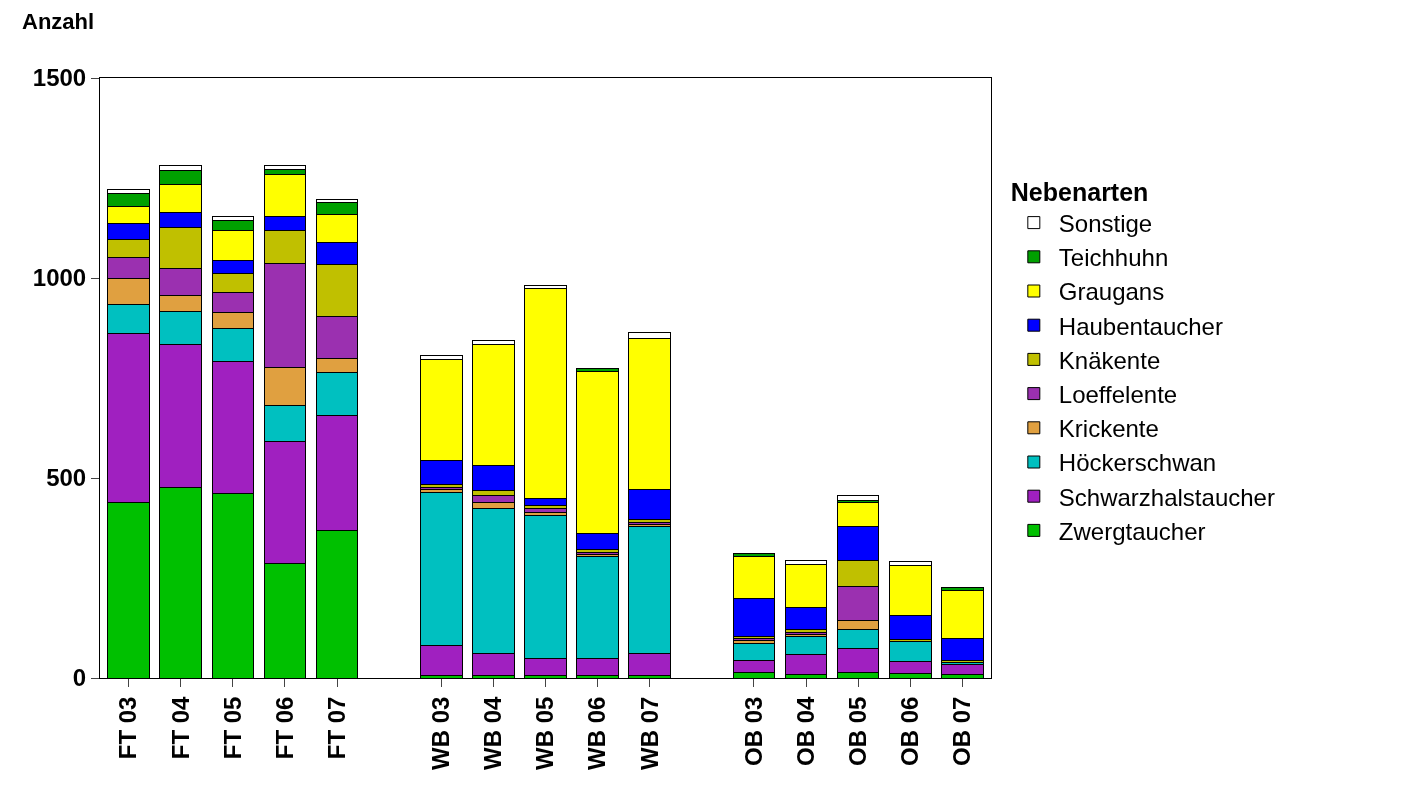 Image resolution: width=1401 pixels, height=805 pixels. I want to click on x-tick-label: WB 06, so click(597, 733).